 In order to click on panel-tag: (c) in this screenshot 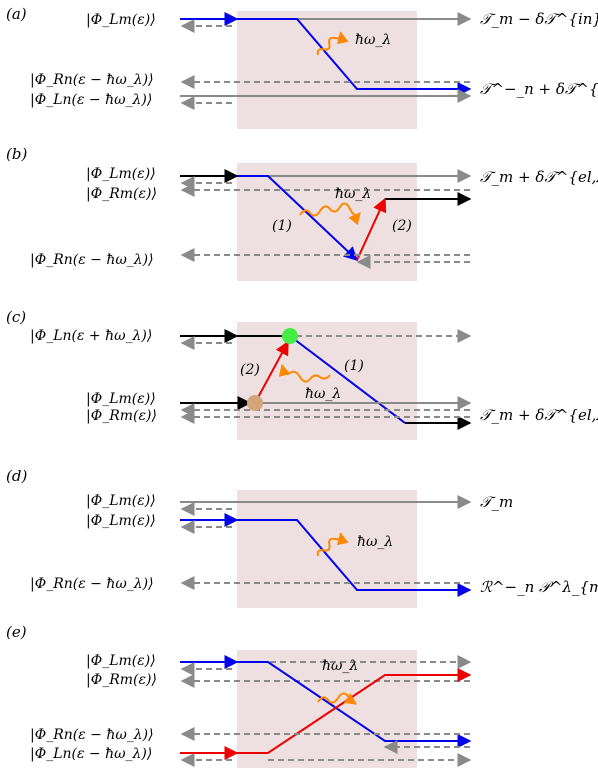, I will do `click(16, 317)`.